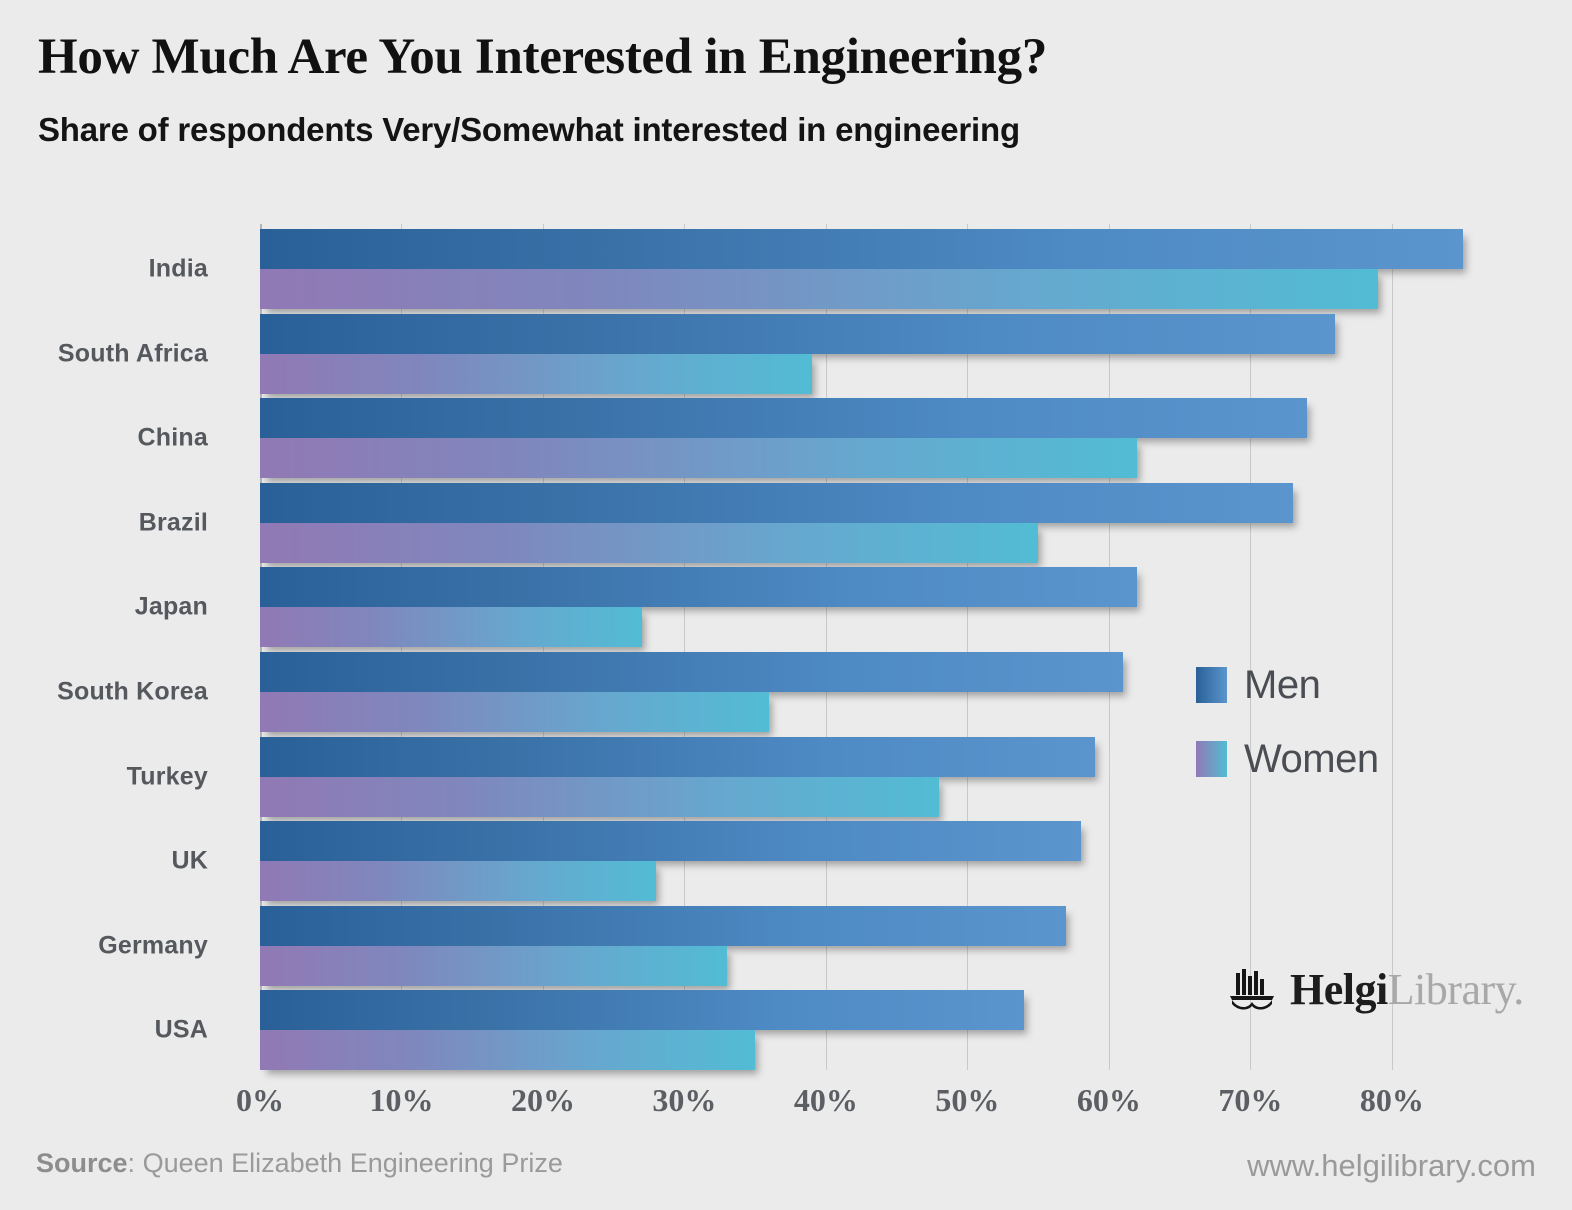 The image size is (1572, 1210). What do you see at coordinates (451, 627) in the screenshot?
I see `bar-japan-women` at bounding box center [451, 627].